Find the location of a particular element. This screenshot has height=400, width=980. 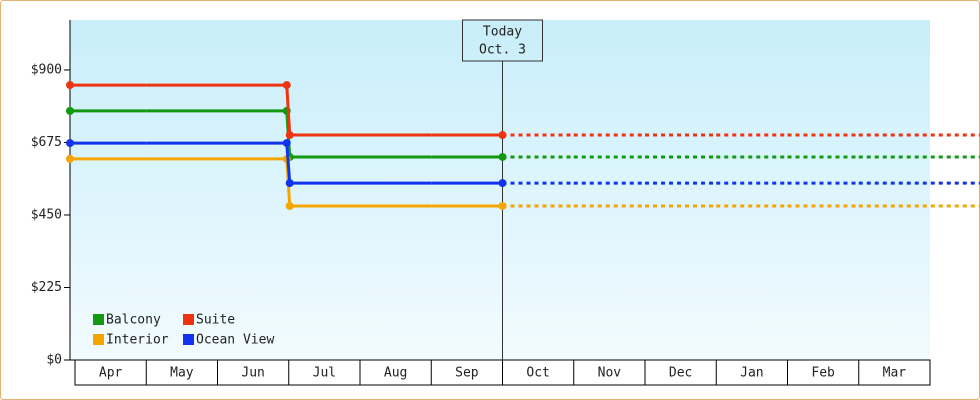

legend-label: Suite is located at coordinates (215, 320).